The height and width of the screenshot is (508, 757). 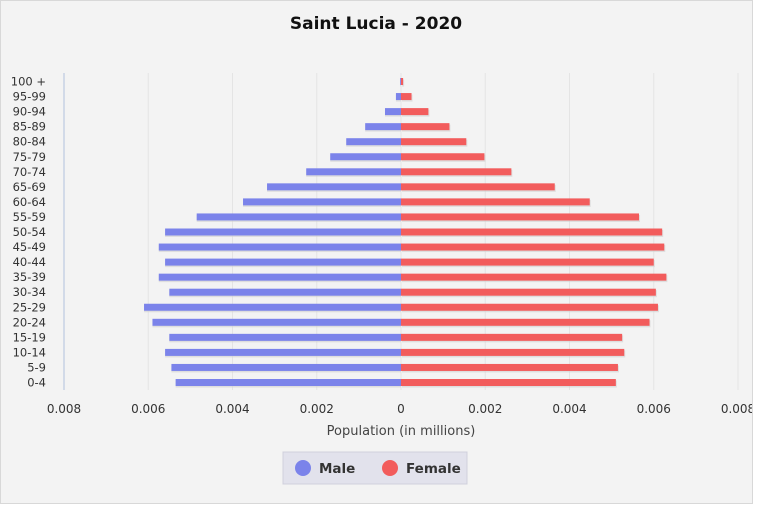 I want to click on y-tick-label: 55-59, so click(x=29, y=217).